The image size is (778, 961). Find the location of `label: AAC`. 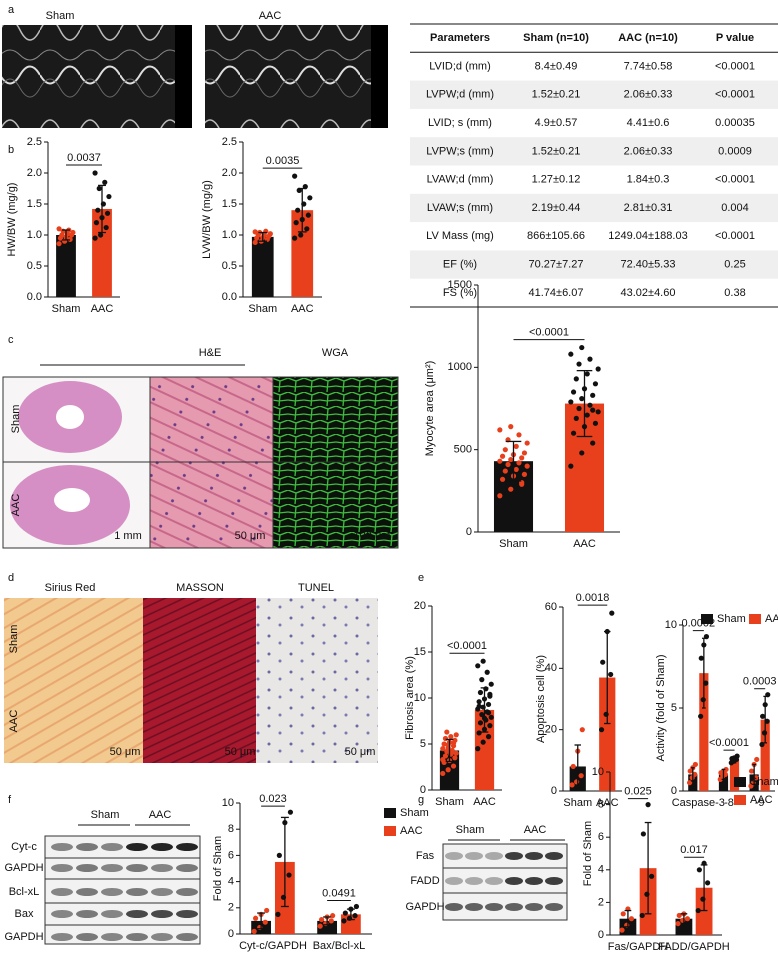

label: AAC is located at coordinates (535, 830).